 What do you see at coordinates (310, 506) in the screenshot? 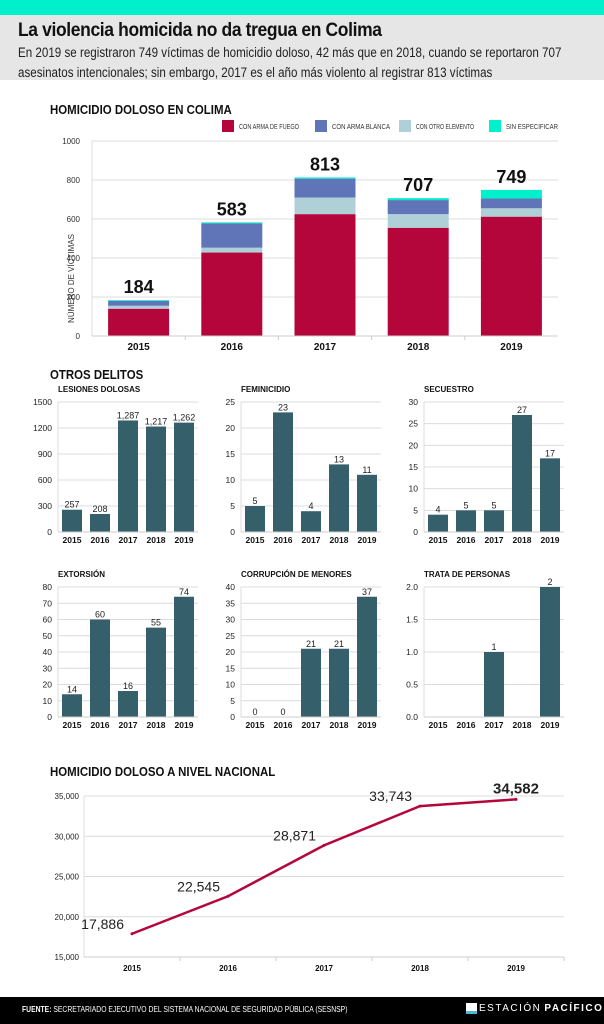
I see `bar-value-label: 4` at bounding box center [310, 506].